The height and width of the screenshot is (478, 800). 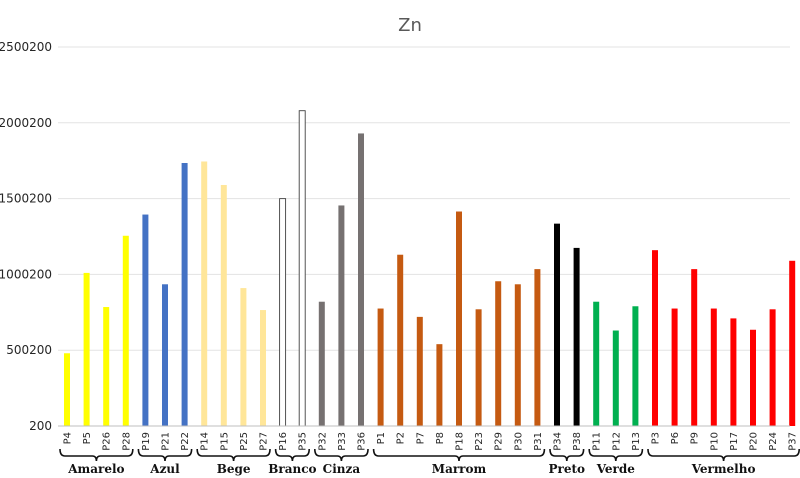 What do you see at coordinates (322, 441) in the screenshot?
I see `x-tick-P32: P32` at bounding box center [322, 441].